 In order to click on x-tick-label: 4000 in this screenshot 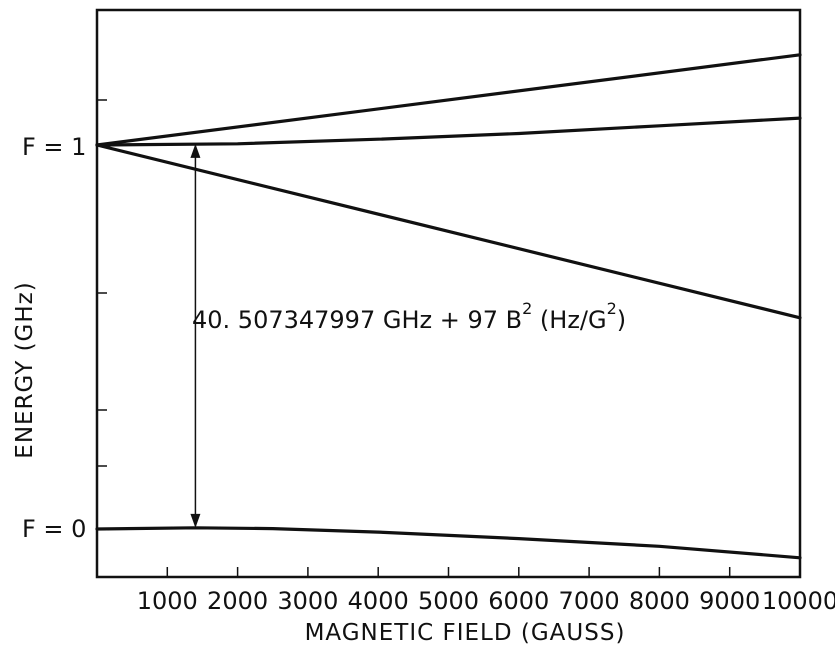, I will do `click(378, 601)`.